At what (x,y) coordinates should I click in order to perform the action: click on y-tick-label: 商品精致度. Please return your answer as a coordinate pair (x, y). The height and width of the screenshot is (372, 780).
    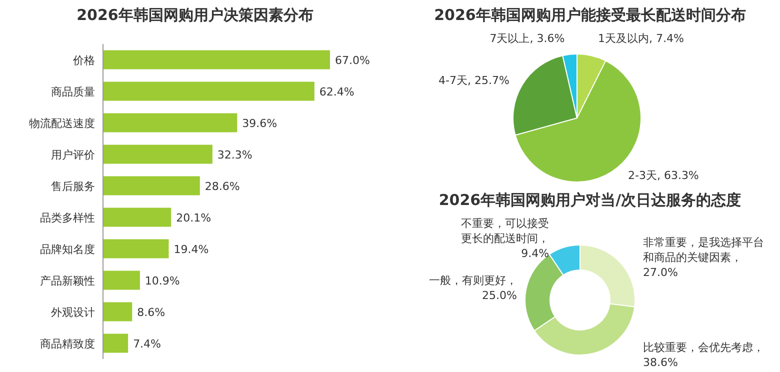
    Looking at the image, I should click on (67, 343).